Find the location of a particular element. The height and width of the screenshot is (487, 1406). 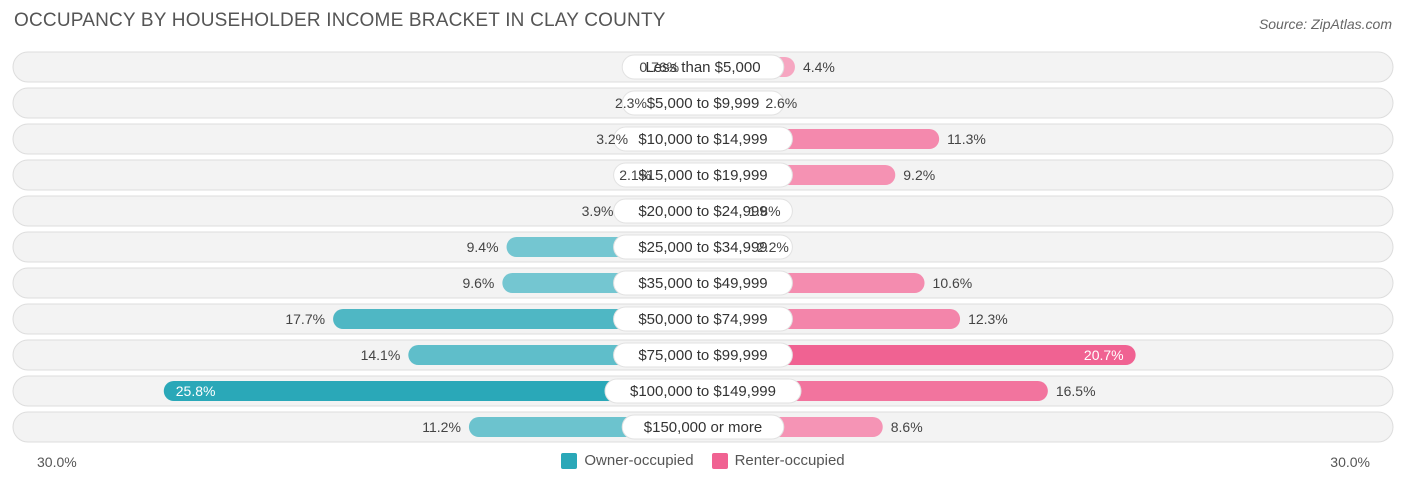

value-label-renter: 16.5% is located at coordinates (1076, 391).